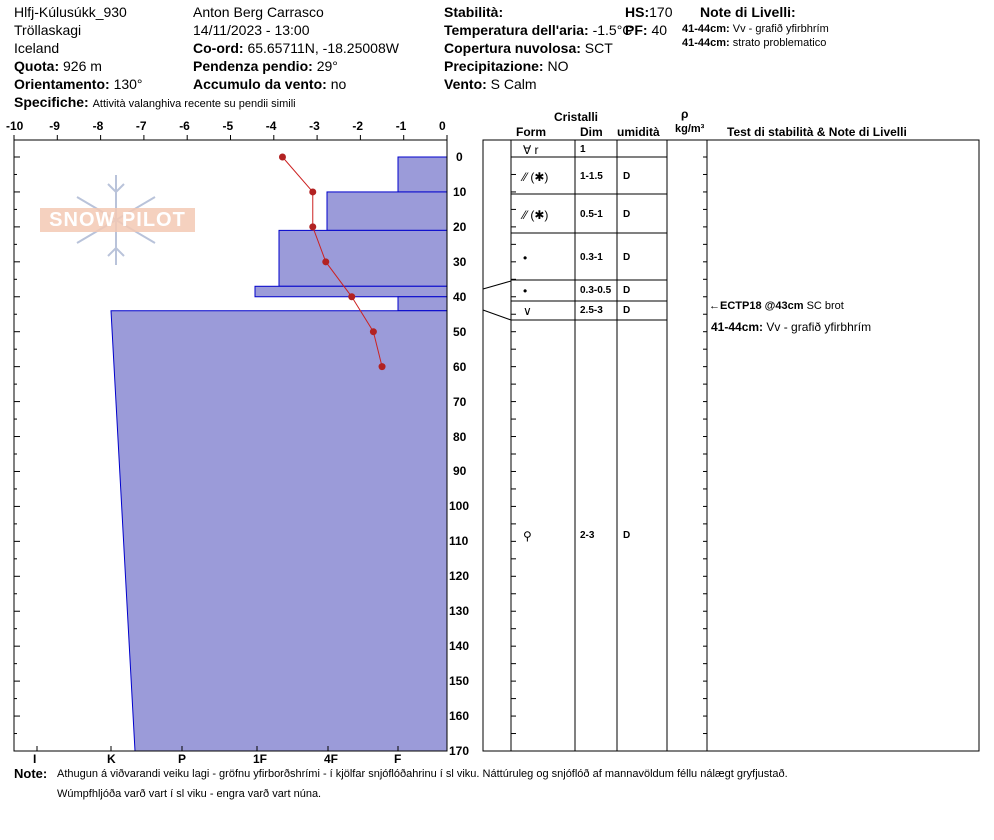  What do you see at coordinates (48, 30) in the screenshot?
I see `region: Tröllaskagi` at bounding box center [48, 30].